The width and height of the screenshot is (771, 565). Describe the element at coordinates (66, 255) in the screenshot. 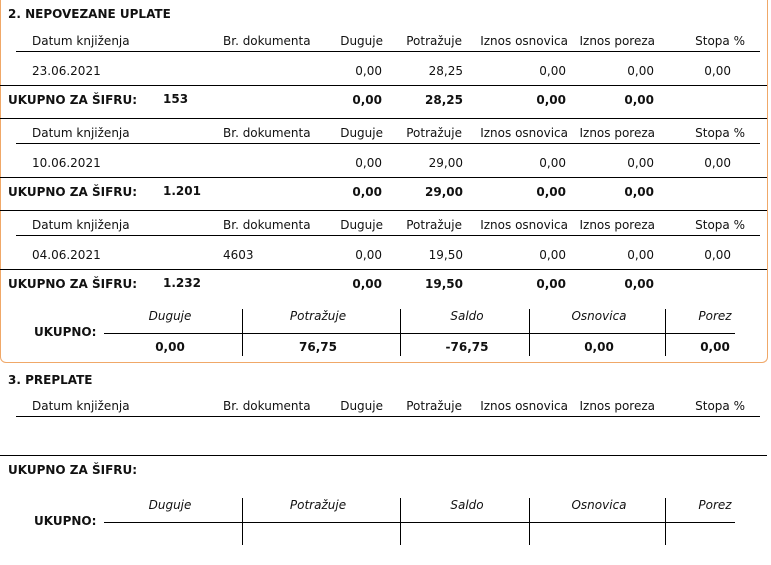

I see `cell-date: 04.06.2021` at that location.